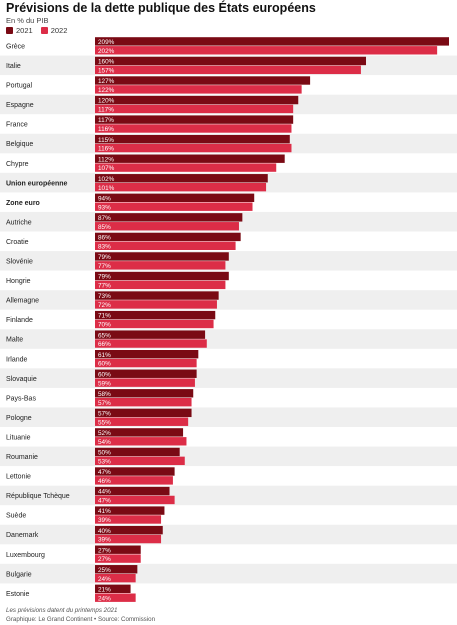 This screenshot has height=625, width=457. What do you see at coordinates (104, 394) in the screenshot?
I see `value-label-2021-pays-bas: 58%` at bounding box center [104, 394].